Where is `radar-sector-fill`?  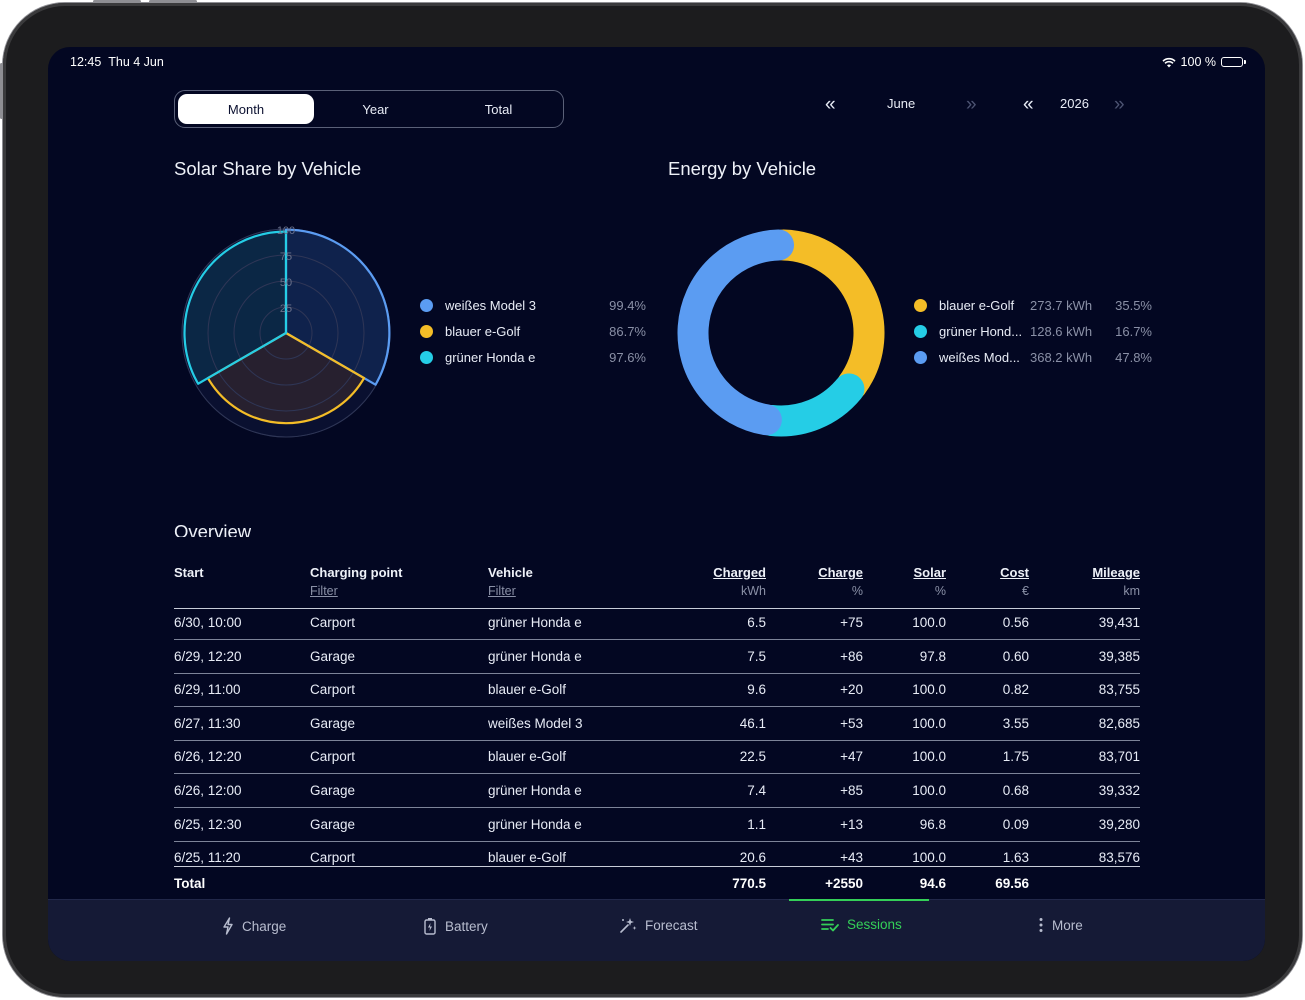 radar-sector-fill is located at coordinates (235, 307).